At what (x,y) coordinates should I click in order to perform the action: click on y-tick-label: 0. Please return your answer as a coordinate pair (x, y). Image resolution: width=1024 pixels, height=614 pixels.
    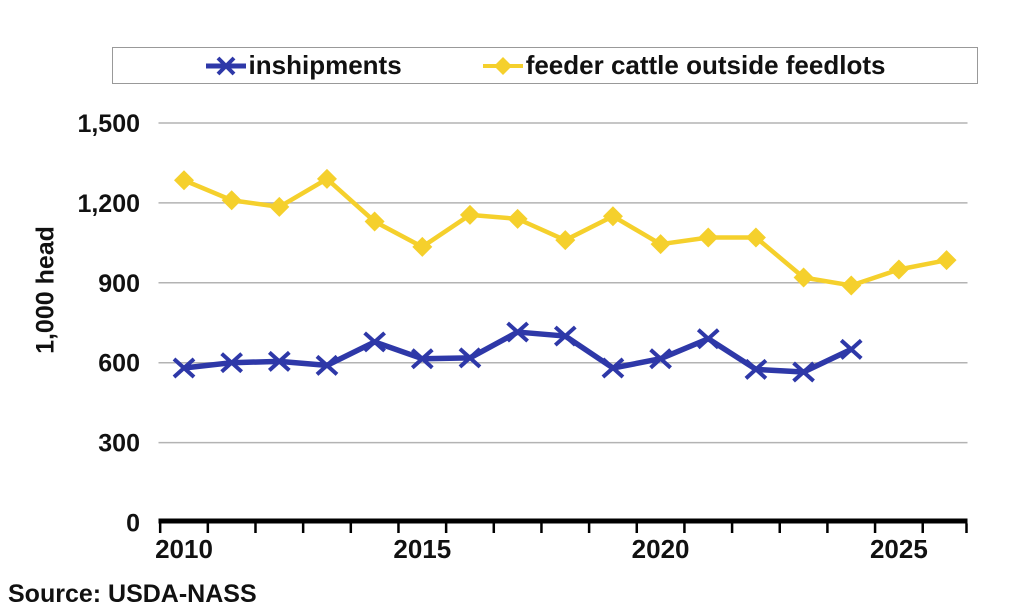
    Looking at the image, I should click on (133, 524).